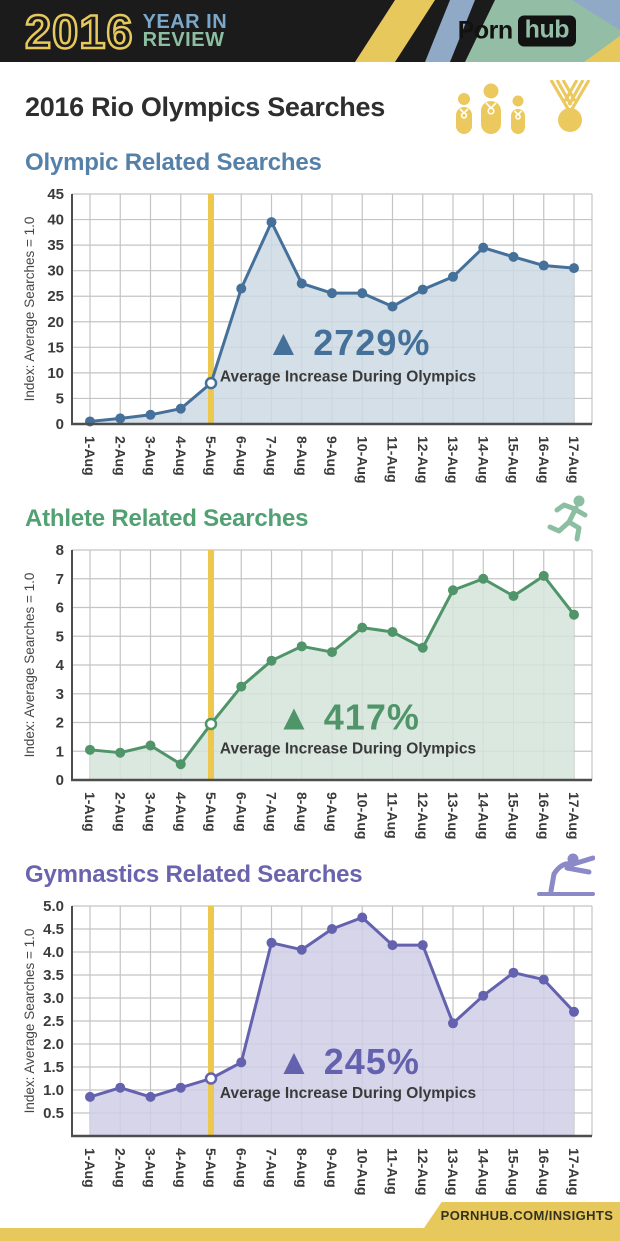 This screenshot has width=620, height=1241. Describe the element at coordinates (567, 518) in the screenshot. I see `runner-icon` at that location.